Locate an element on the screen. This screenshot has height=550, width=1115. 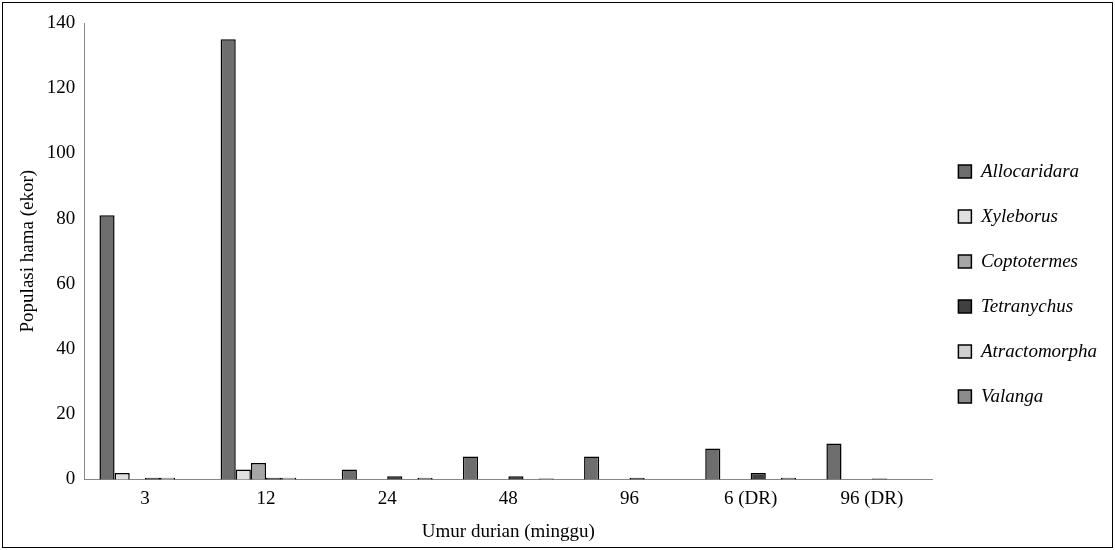
y-tick-label: 140 is located at coordinates (61, 21).